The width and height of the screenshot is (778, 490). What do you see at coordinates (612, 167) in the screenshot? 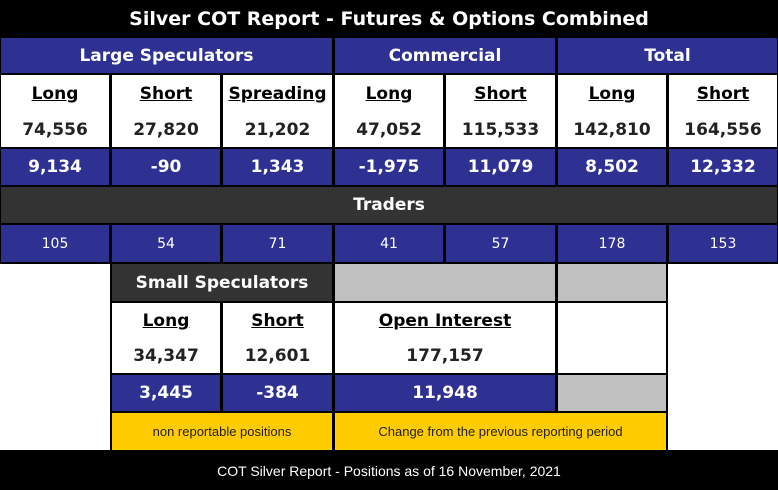
I see `change-total-long: 8,502` at bounding box center [612, 167].